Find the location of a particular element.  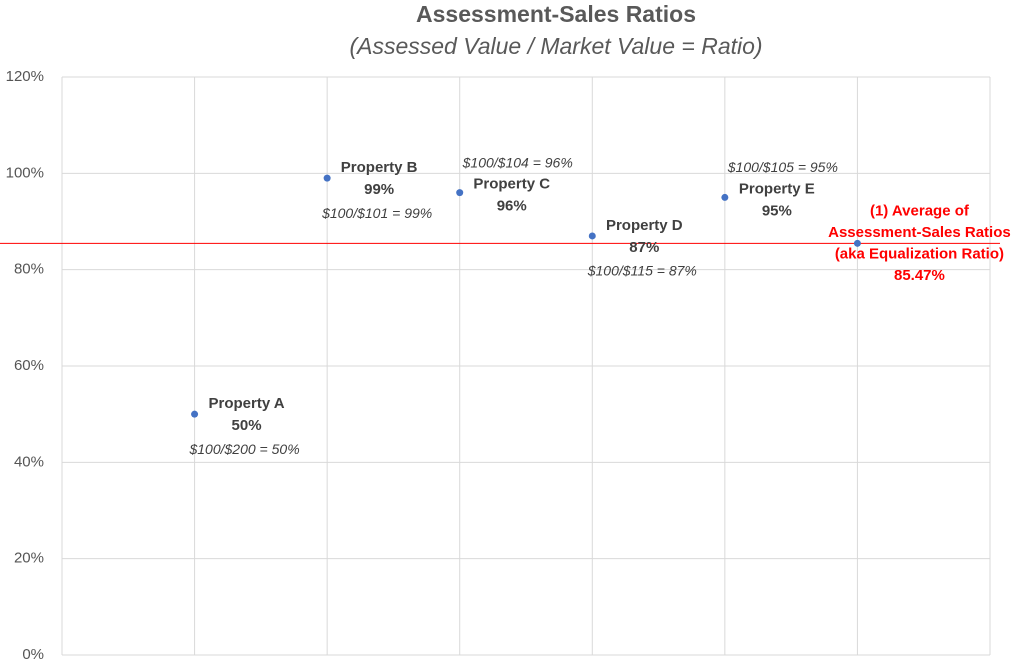

y-tick-label: 40% is located at coordinates (29, 461).